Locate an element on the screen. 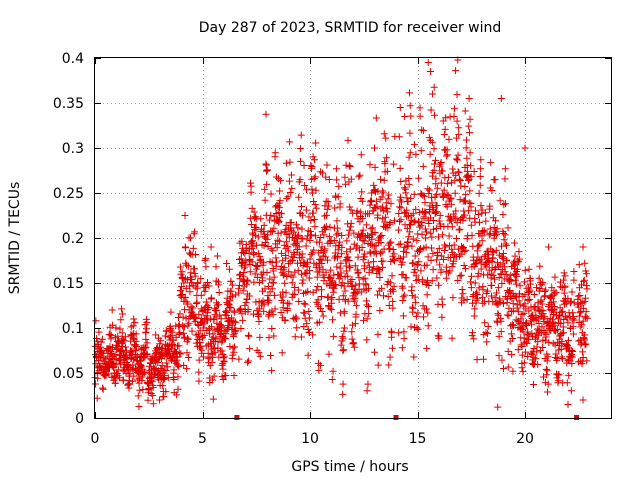 This screenshot has width=640, height=480. y-tick-label: 0 is located at coordinates (79, 419).